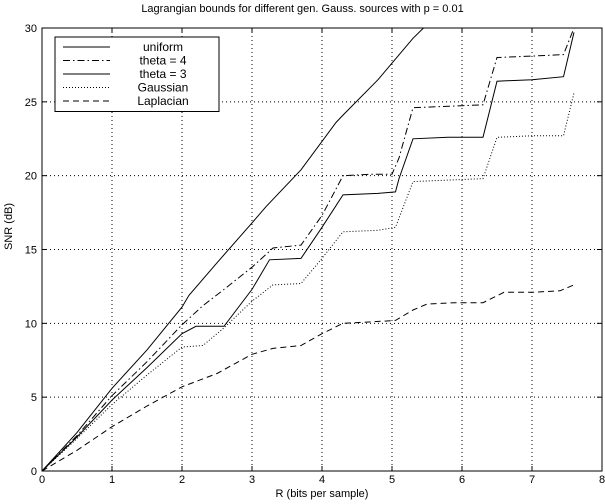 The height and width of the screenshot is (504, 605). What do you see at coordinates (31, 251) in the screenshot?
I see `y-tick-label: 15` at bounding box center [31, 251].